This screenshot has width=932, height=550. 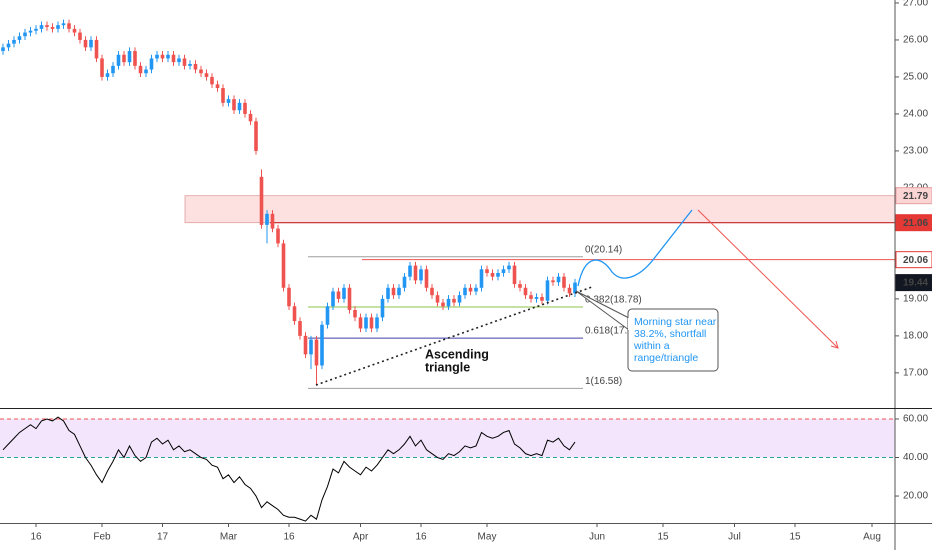 I want to click on rsi-line, so click(x=289, y=469).